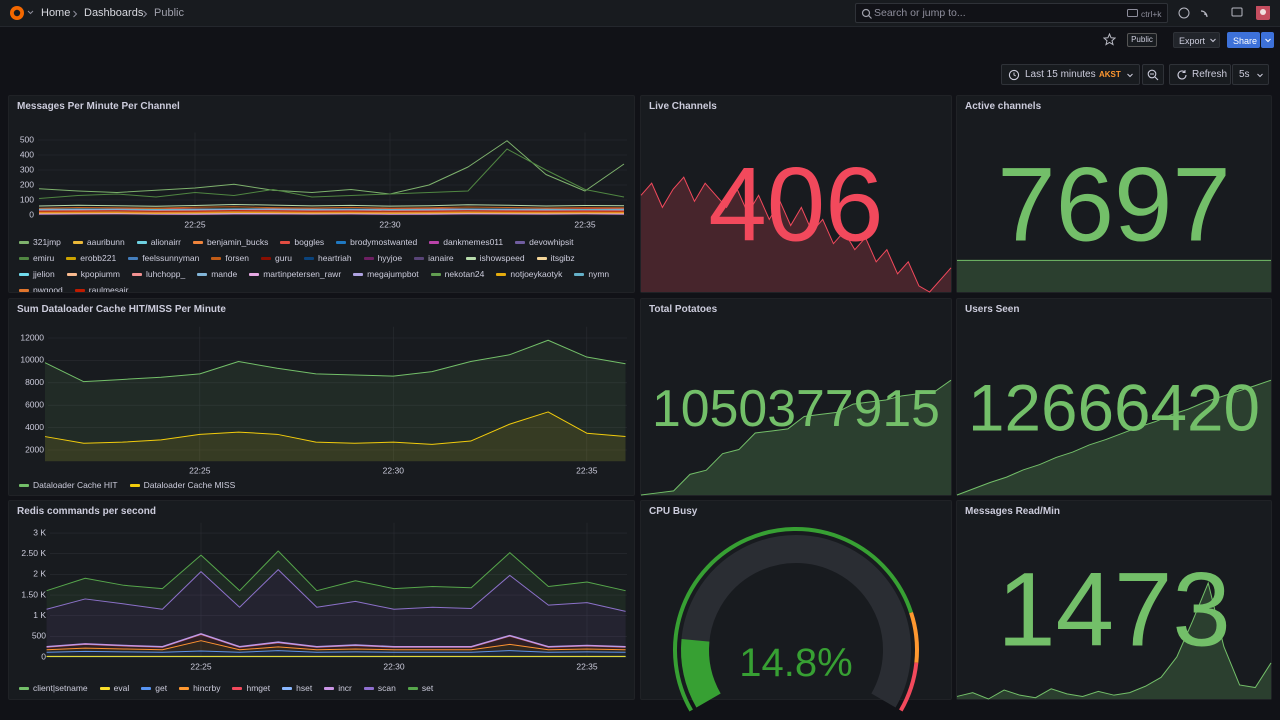 The height and width of the screenshot is (720, 1280). What do you see at coordinates (1013, 511) in the screenshot?
I see `panel-title: Messages Read/Min` at bounding box center [1013, 511].